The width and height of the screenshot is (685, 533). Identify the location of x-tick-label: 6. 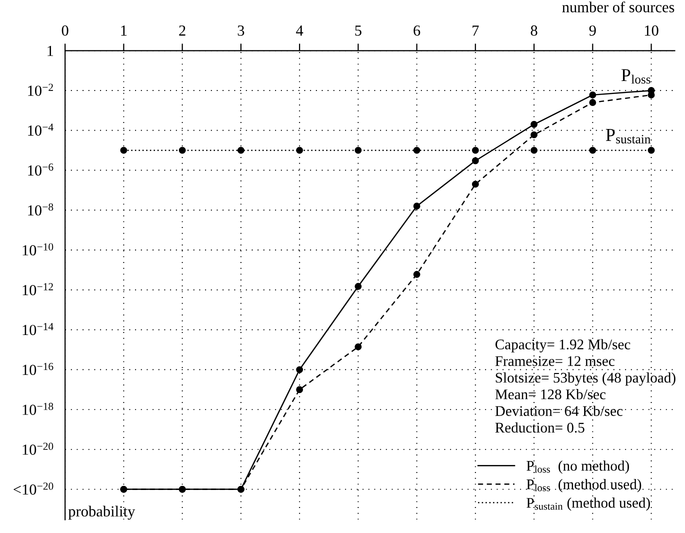
(417, 30).